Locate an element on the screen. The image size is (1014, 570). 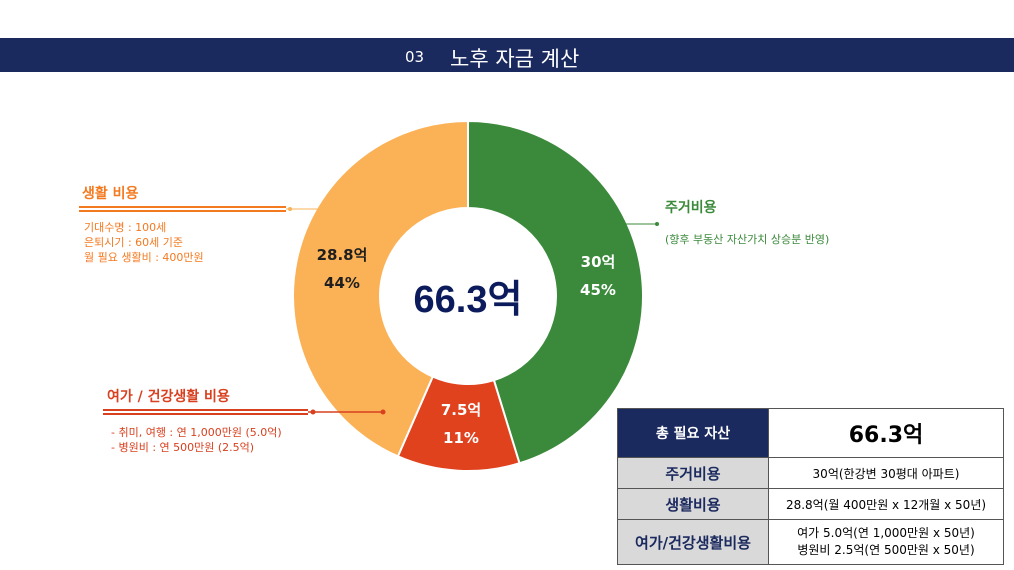
housing-segment-label: 30억 45% is located at coordinates (598, 276).